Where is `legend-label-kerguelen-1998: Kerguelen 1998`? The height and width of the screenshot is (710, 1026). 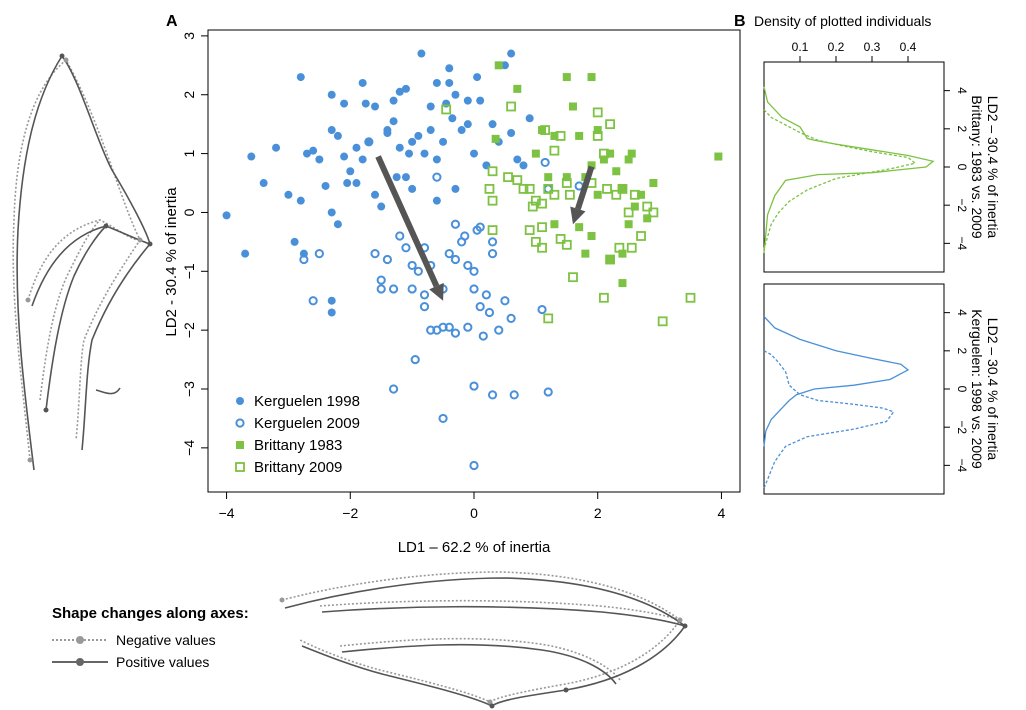 legend-label-kerguelen-1998: Kerguelen 1998 is located at coordinates (307, 401).